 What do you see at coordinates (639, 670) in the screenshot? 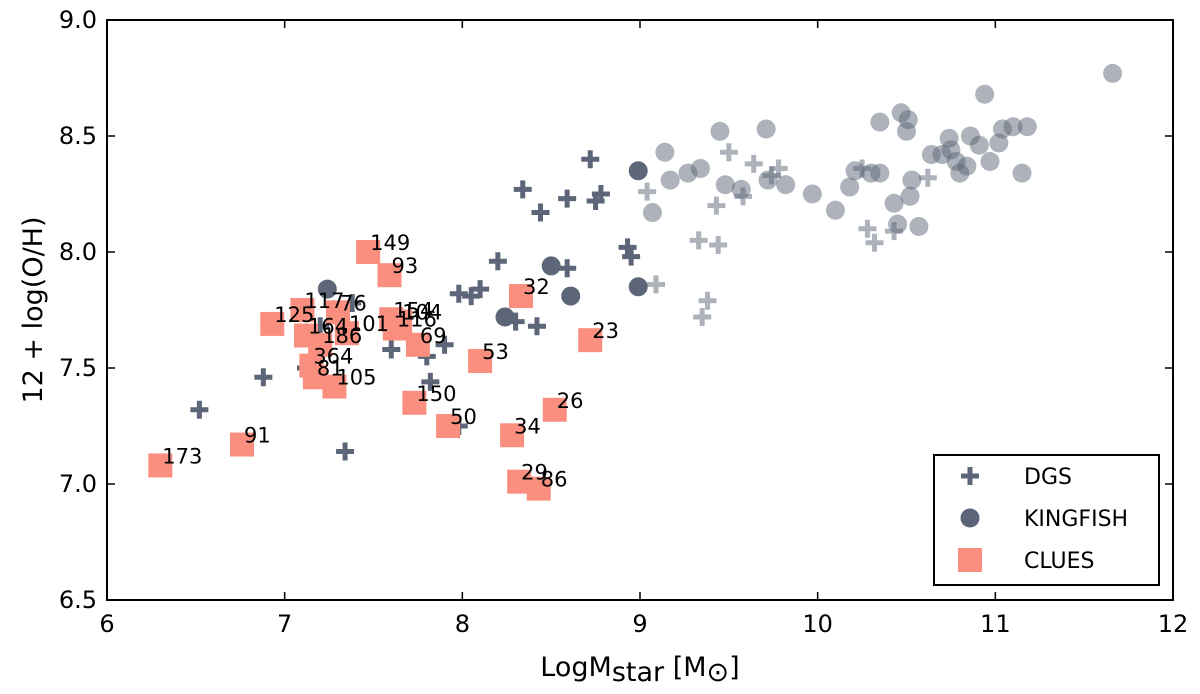
I see `x-axis-title: LogMstar [M⊙]` at bounding box center [639, 670].